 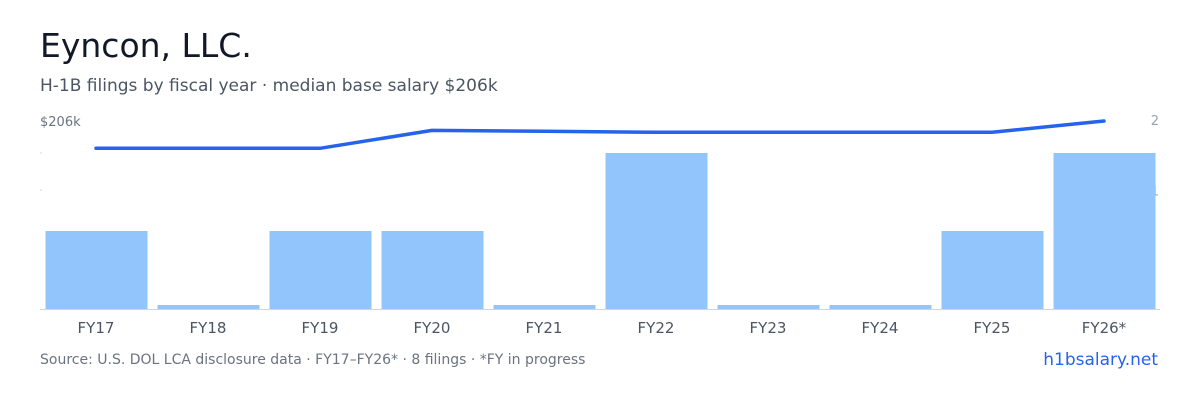 What do you see at coordinates (1104, 328) in the screenshot?
I see `x-tick-label: FY26*` at bounding box center [1104, 328].